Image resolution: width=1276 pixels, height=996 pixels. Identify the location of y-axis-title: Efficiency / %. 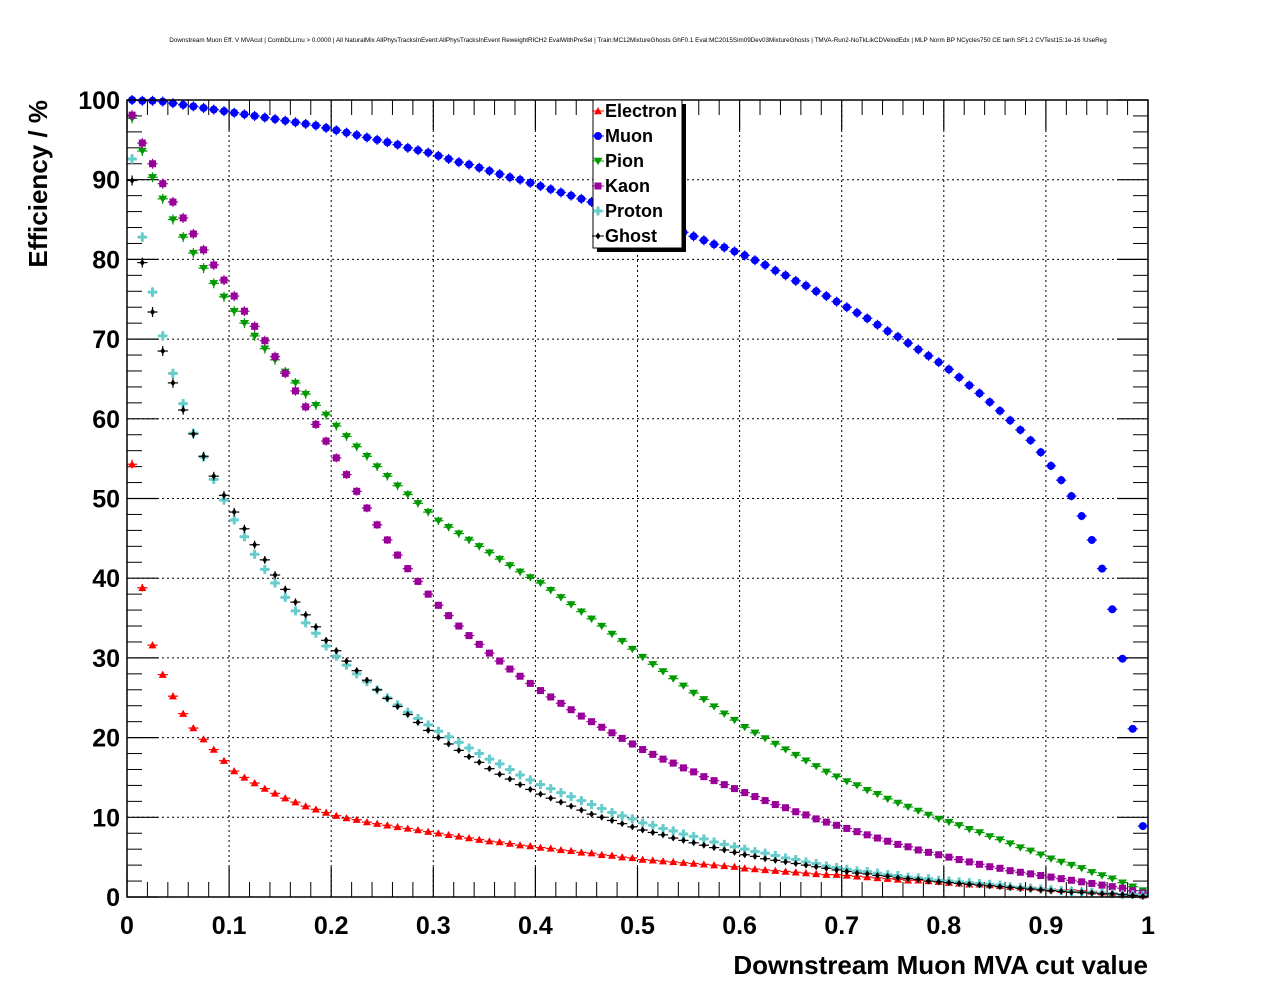
(38, 184).